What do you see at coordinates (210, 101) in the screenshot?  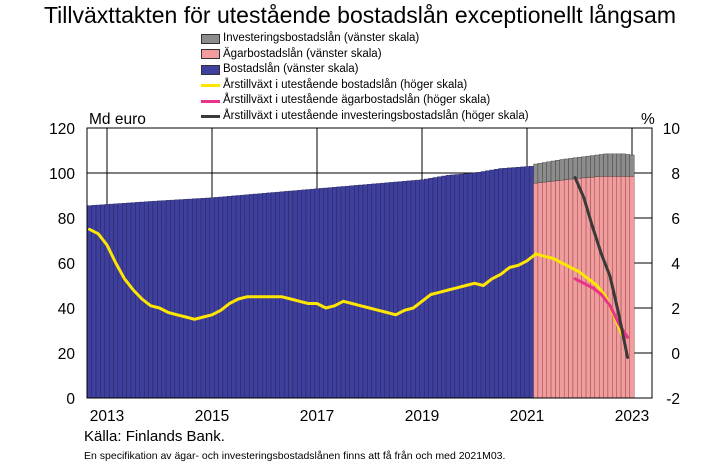 I see `legend-swatch-owner-growth` at bounding box center [210, 101].